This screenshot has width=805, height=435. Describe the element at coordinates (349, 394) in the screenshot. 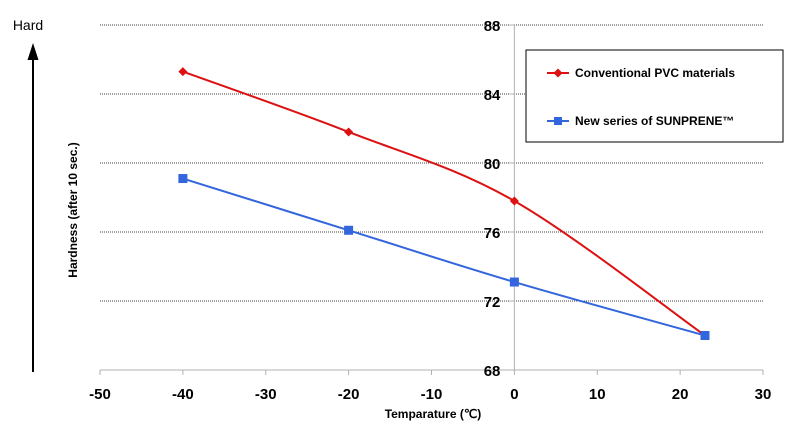

I see `x-tick-label--20: -20` at that location.